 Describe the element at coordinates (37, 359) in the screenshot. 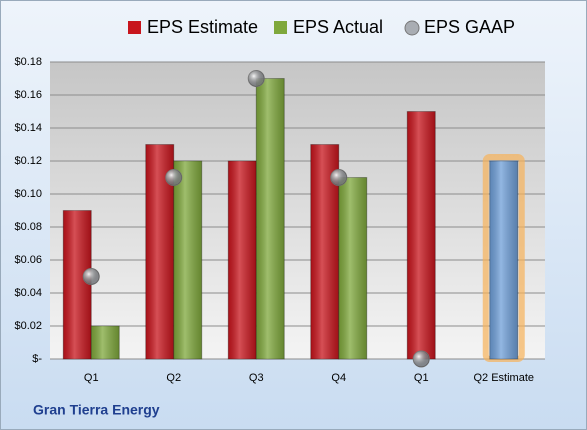

I see `y-tick-label: $-` at that location.